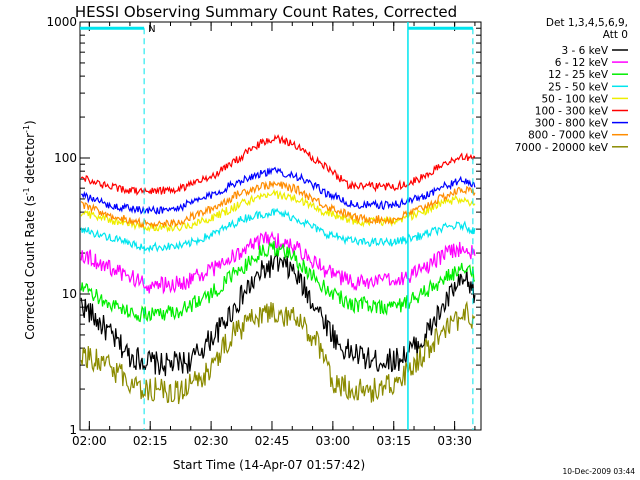 The image size is (640, 480). I want to click on y-axis-label-mid: detector, so click(30, 160).